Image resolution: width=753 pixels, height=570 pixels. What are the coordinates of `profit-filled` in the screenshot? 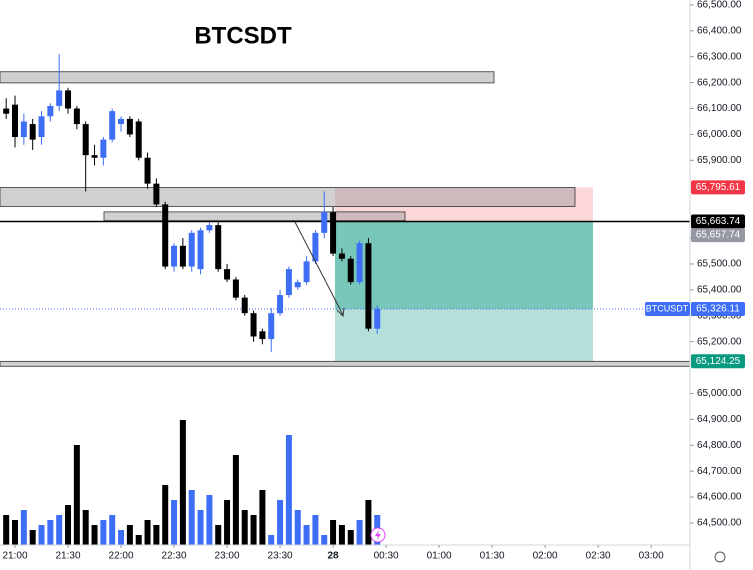 It's located at (464, 265).